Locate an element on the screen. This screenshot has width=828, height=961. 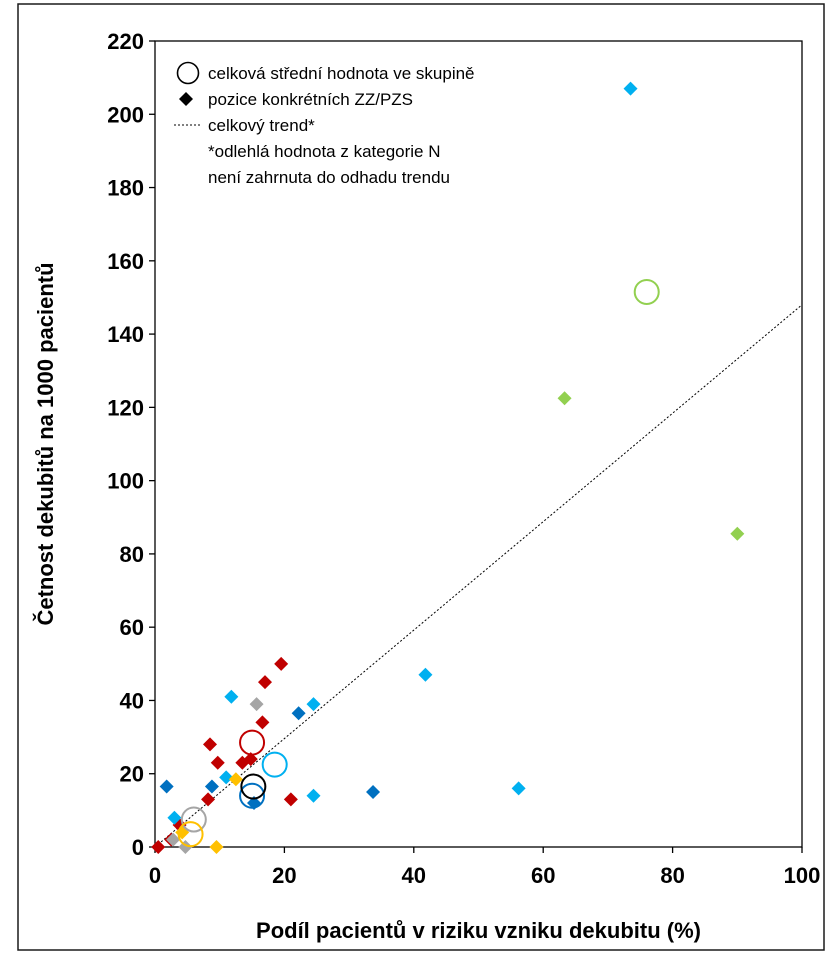
y-tick-label: 180 is located at coordinates (125, 188).